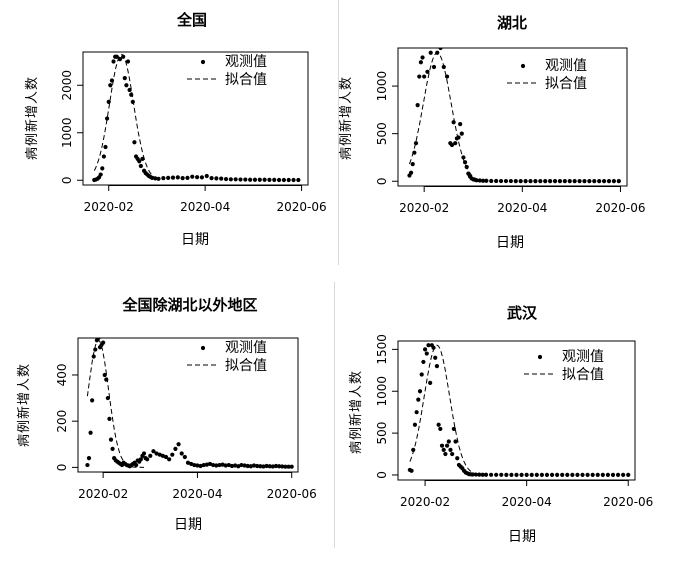  What do you see at coordinates (62, 375) in the screenshot?
I see `y-tick-label: 400` at bounding box center [62, 375].